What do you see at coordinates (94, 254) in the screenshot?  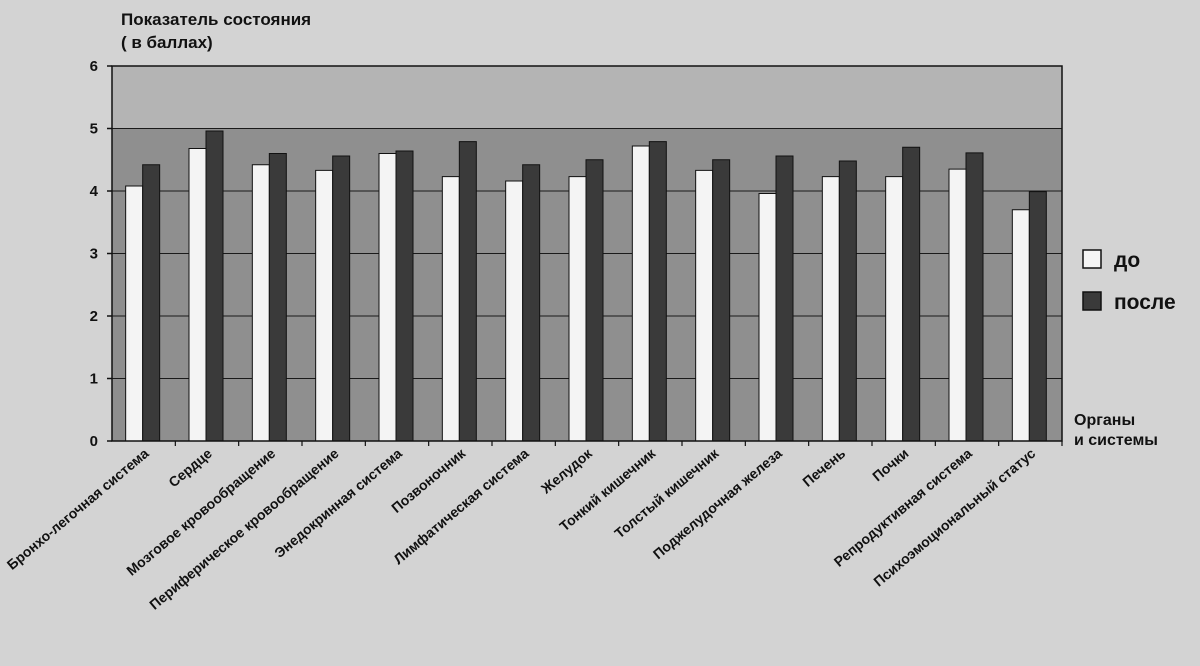 I see `y-tick-label: 3` at bounding box center [94, 254].